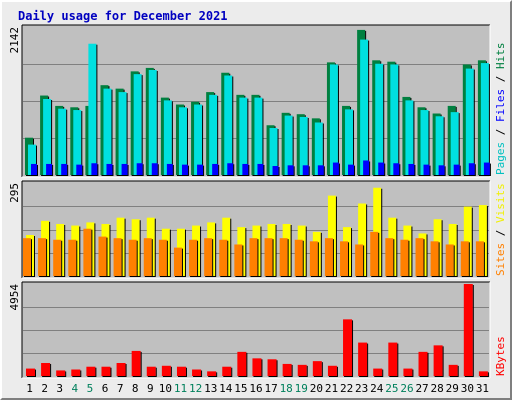  What do you see at coordinates (377, 388) in the screenshot?
I see `x-tick-label-24: 24` at bounding box center [377, 388].